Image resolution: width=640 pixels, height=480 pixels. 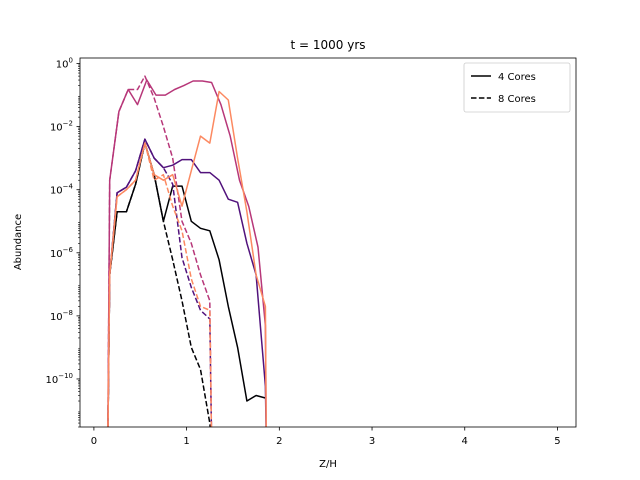 I want to click on x-axis: 0 1 2 3 4 5, so click(x=326, y=437).